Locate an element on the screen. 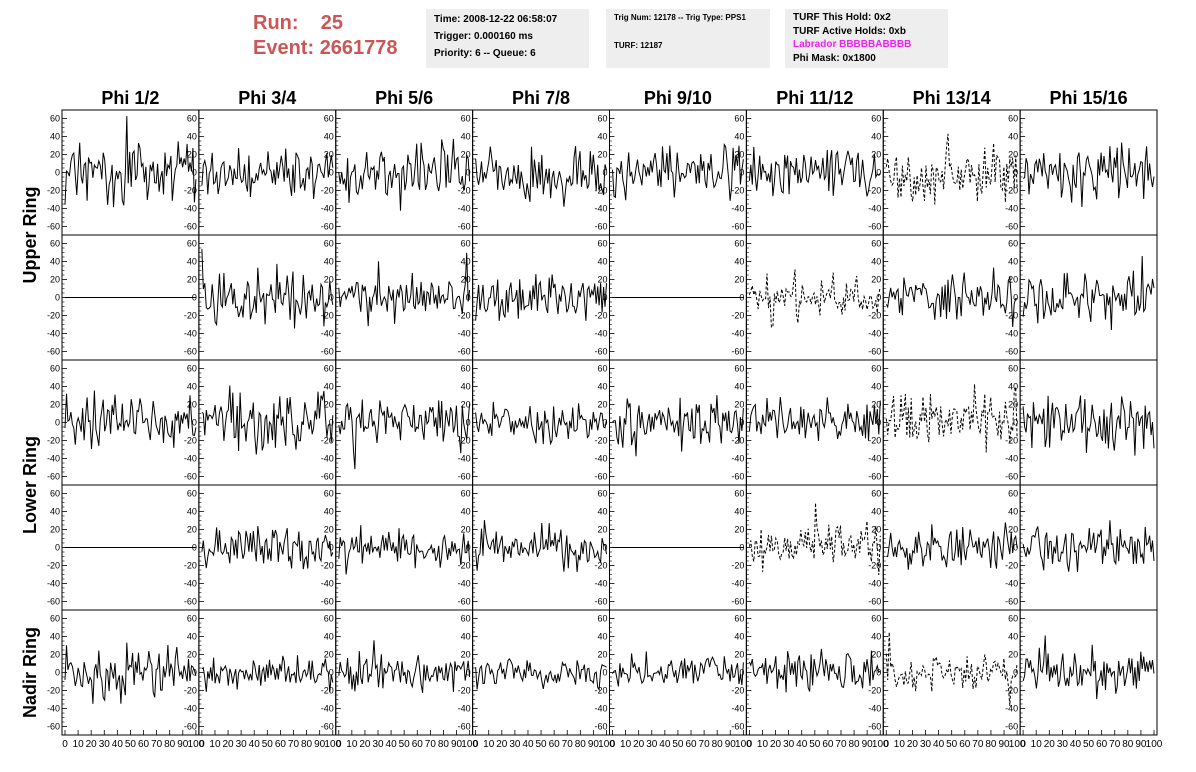 This screenshot has width=1196, height=772. column-title: Phi 9/10 is located at coordinates (678, 98).